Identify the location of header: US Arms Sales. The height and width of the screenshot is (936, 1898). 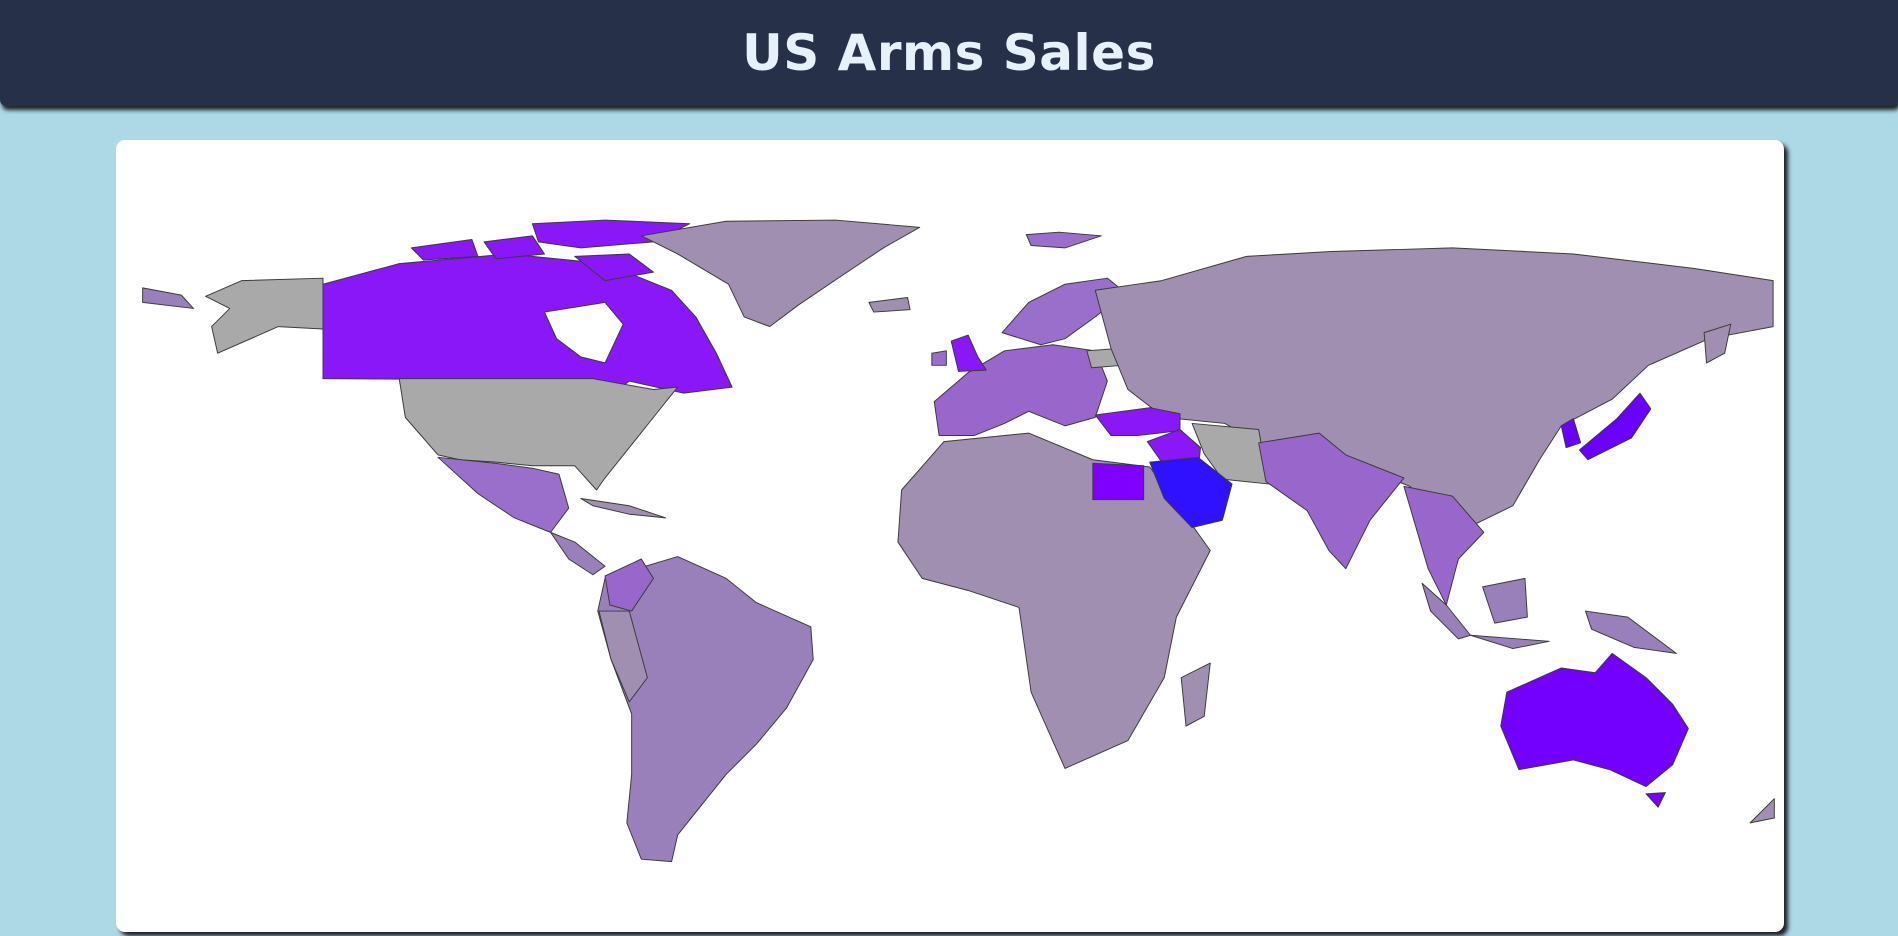
(949, 53).